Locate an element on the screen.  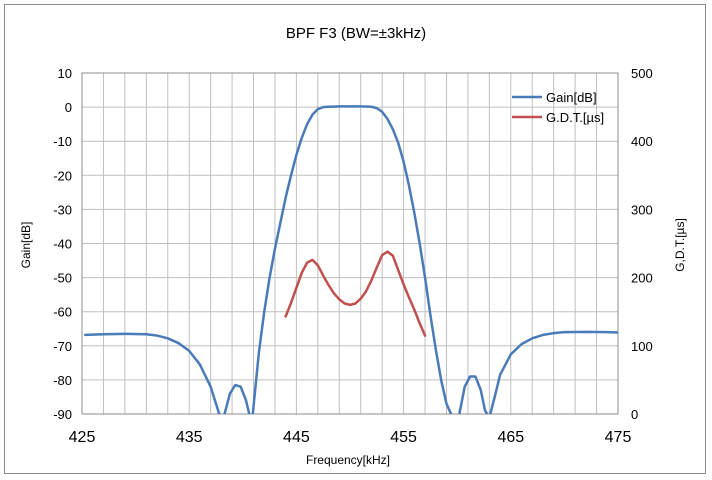
legend-label-gdt: G.D.T.[µs] is located at coordinates (575, 117).